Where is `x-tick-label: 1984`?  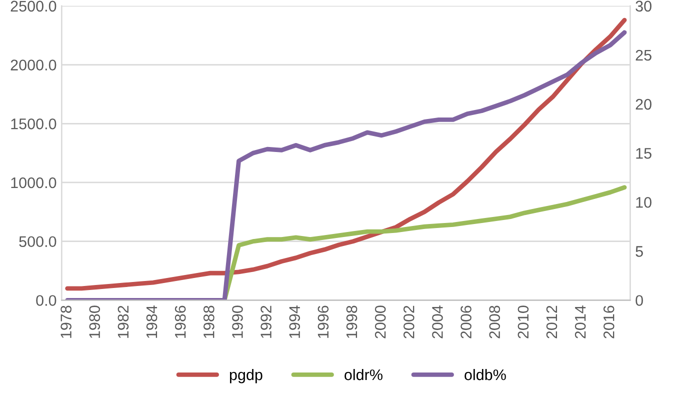
x-tick-label: 1984 is located at coordinates (152, 322).